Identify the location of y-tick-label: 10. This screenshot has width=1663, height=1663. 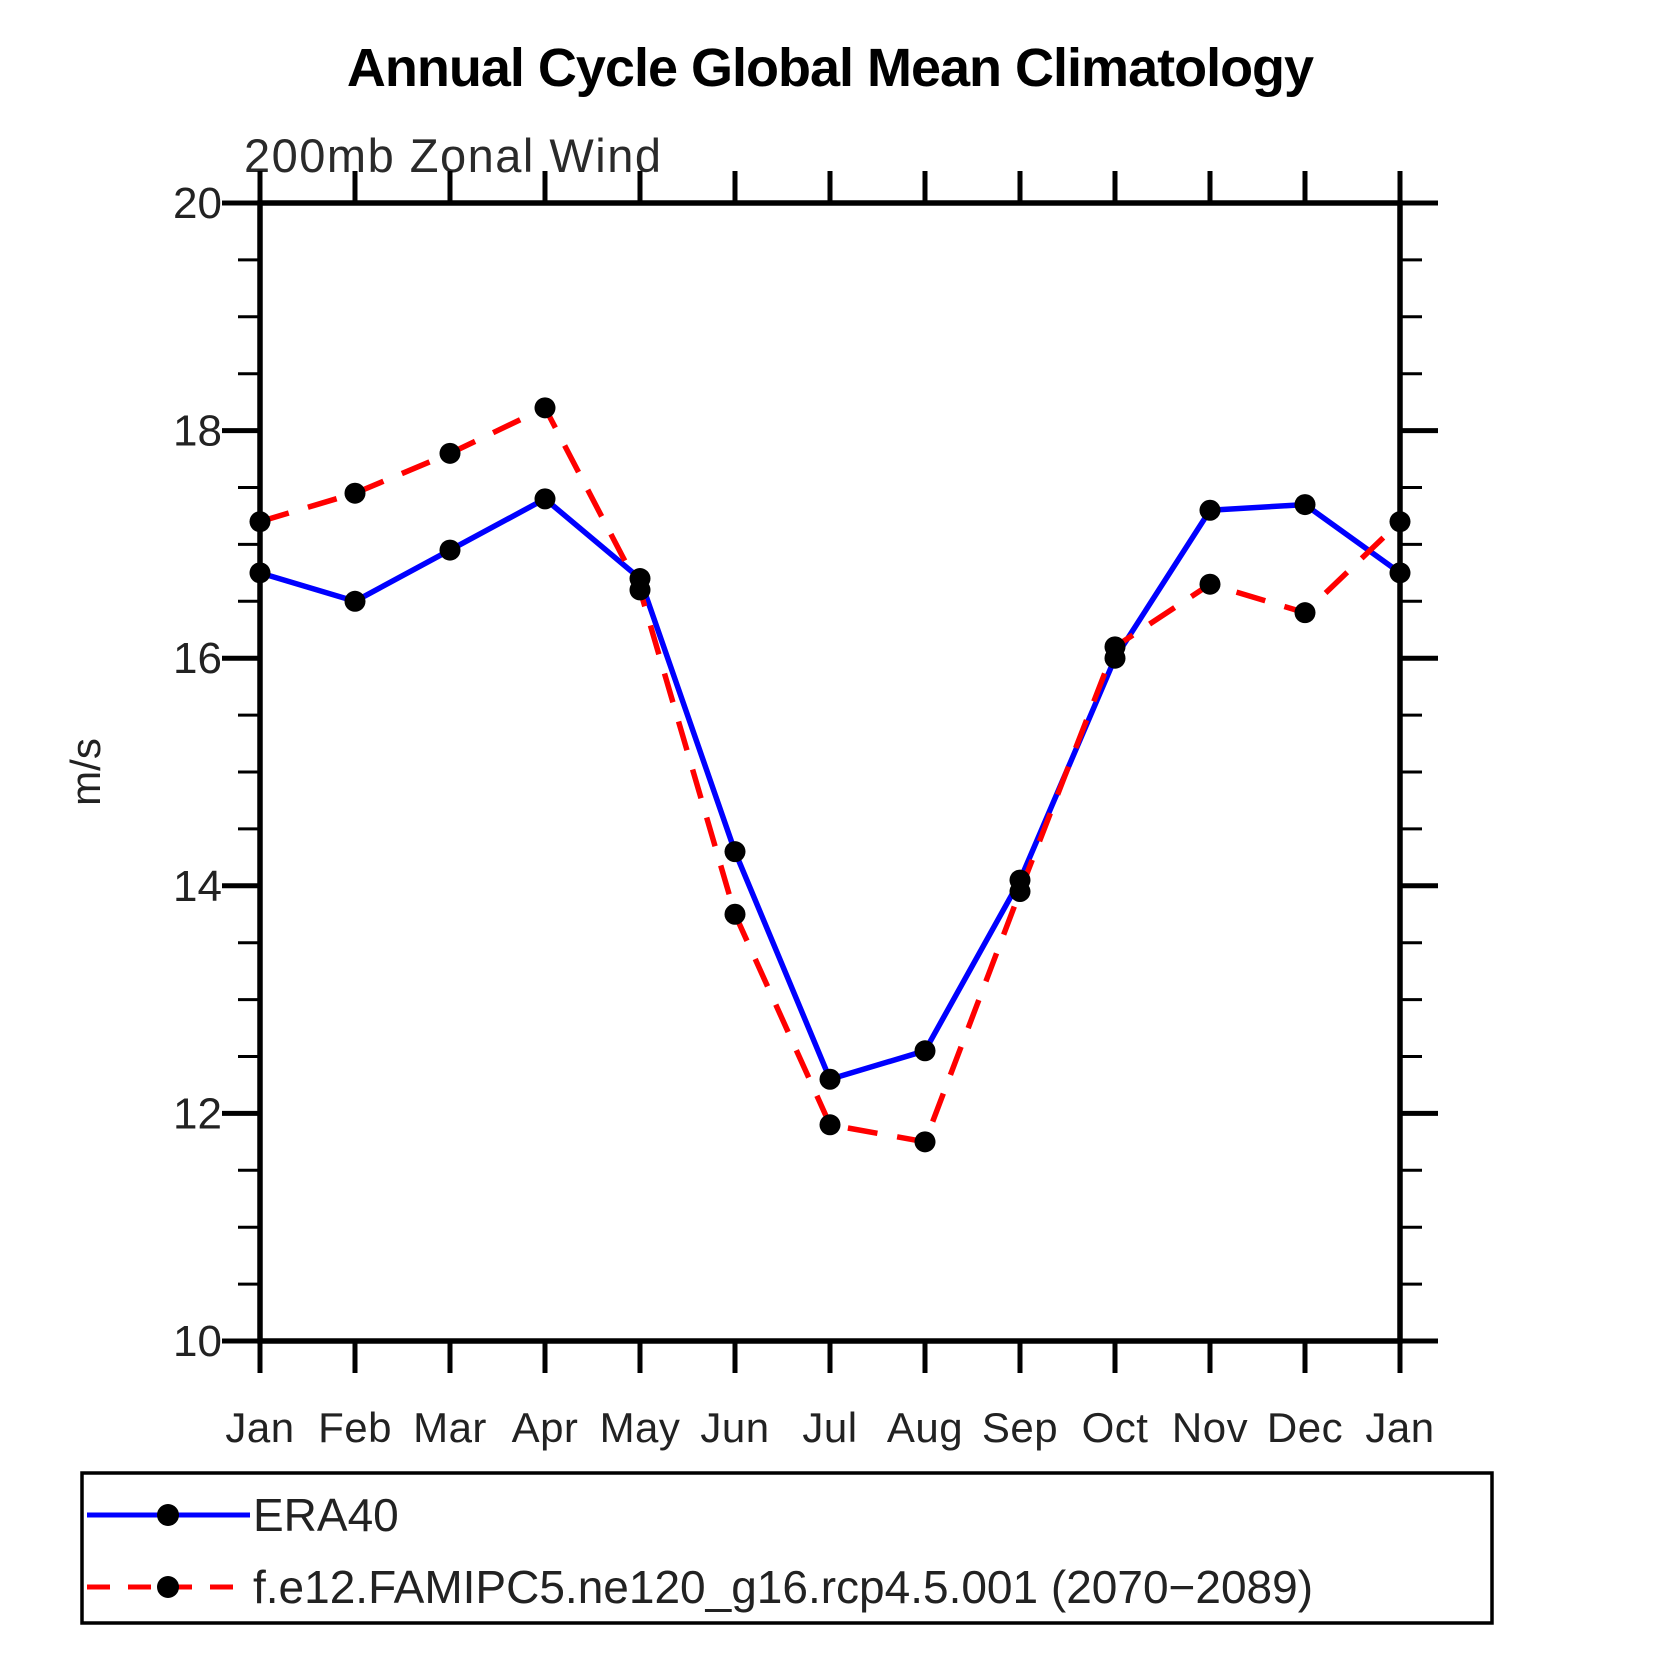
(197, 1341).